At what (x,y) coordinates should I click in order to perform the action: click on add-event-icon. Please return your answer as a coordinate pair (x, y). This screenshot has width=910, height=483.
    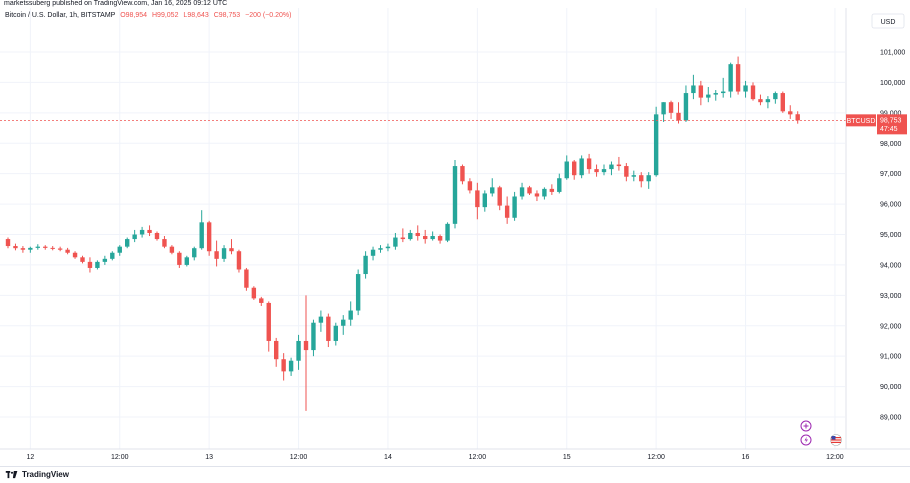
    Looking at the image, I should click on (806, 426).